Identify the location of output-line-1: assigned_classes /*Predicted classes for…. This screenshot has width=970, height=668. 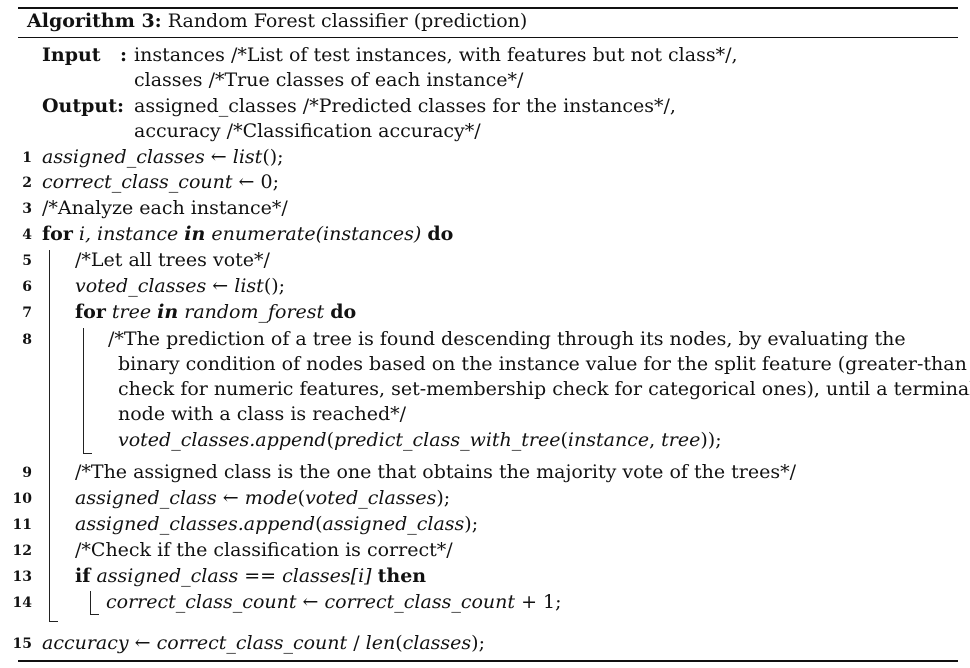
(405, 106).